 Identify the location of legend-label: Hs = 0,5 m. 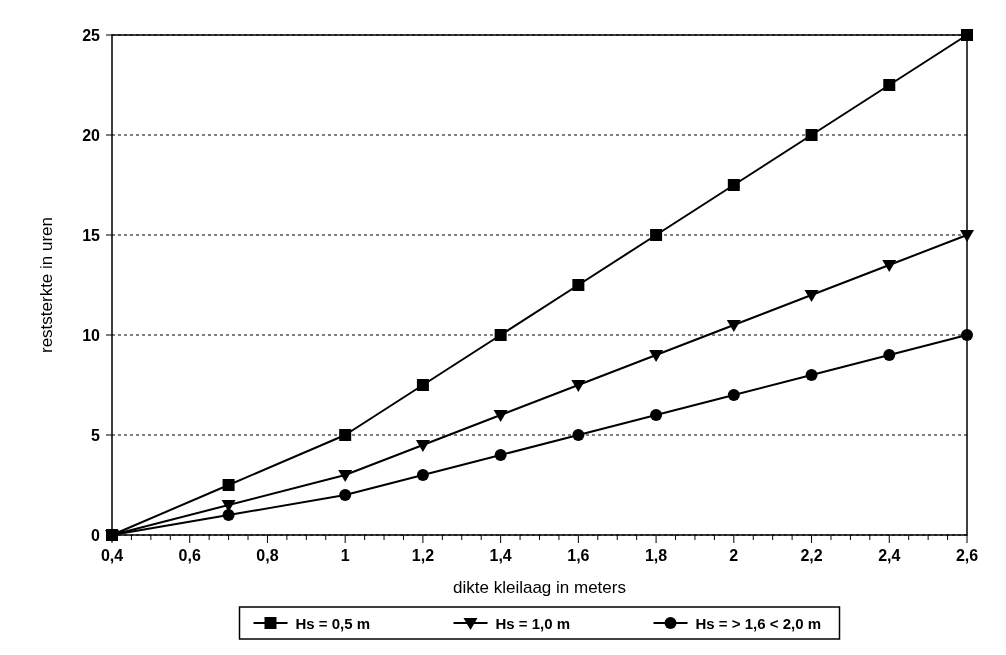
(333, 623).